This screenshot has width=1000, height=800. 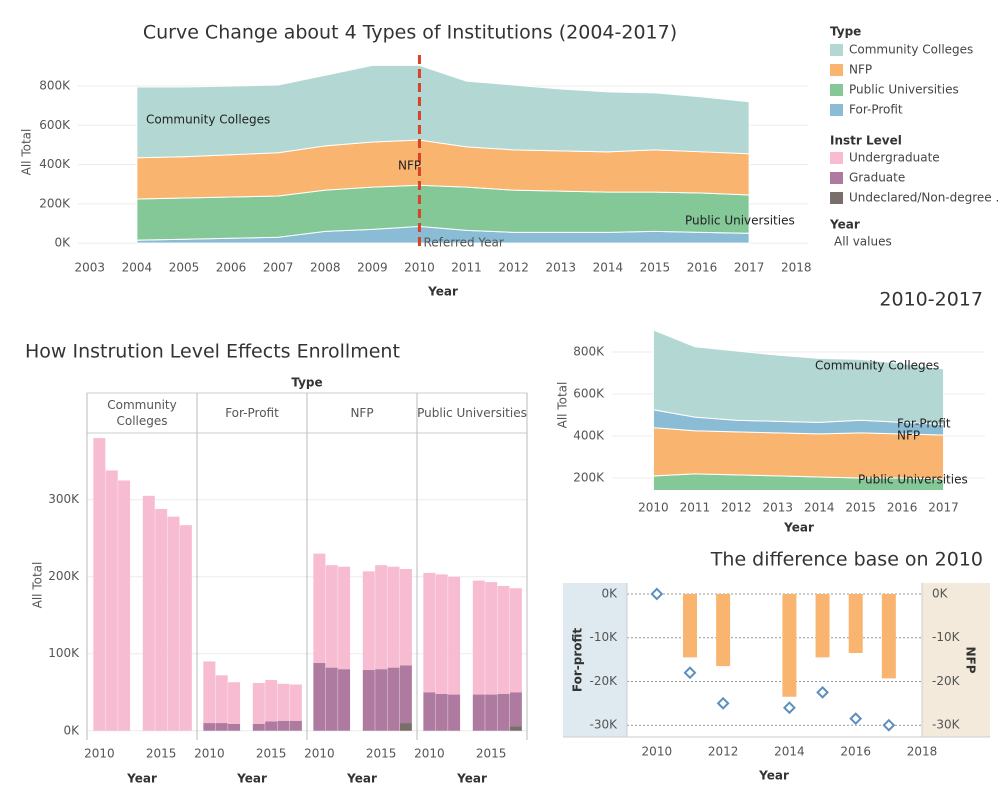 What do you see at coordinates (723, 752) in the screenshot?
I see `x-tick-label: 2012` at bounding box center [723, 752].